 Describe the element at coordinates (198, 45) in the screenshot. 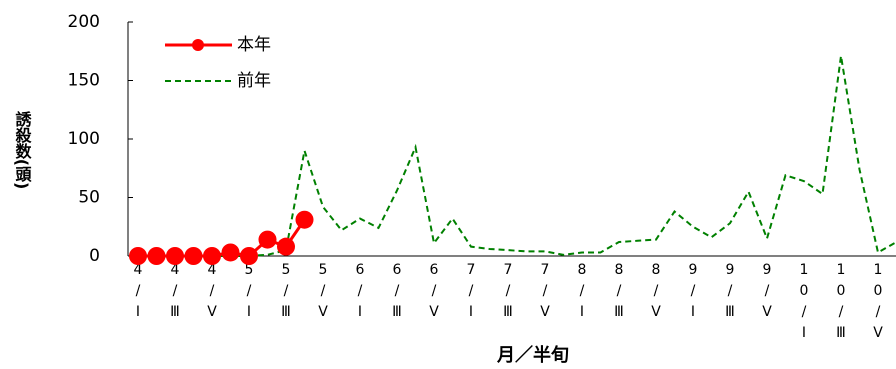

I see `legend-marker` at that location.